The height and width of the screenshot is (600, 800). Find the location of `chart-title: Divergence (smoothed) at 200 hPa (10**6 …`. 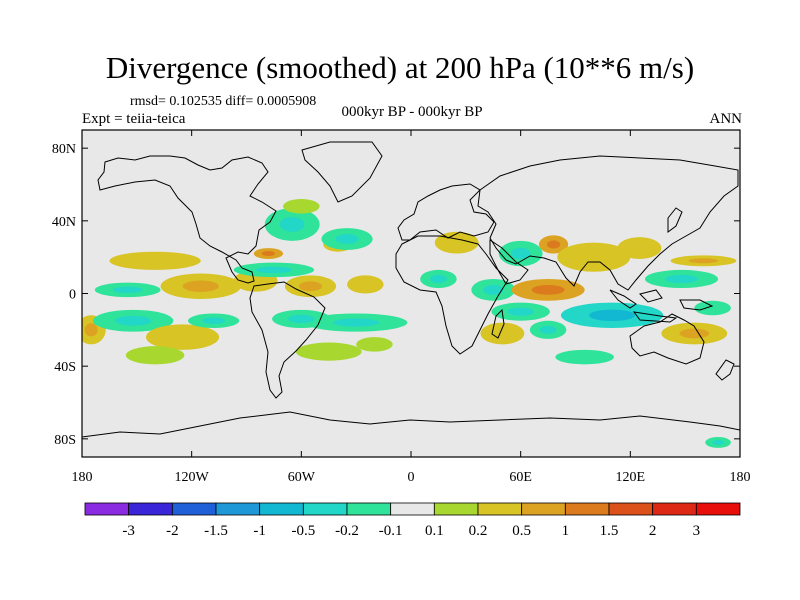

chart-title: Divergence (smoothed) at 200 hPa (10**6 … is located at coordinates (400, 67).